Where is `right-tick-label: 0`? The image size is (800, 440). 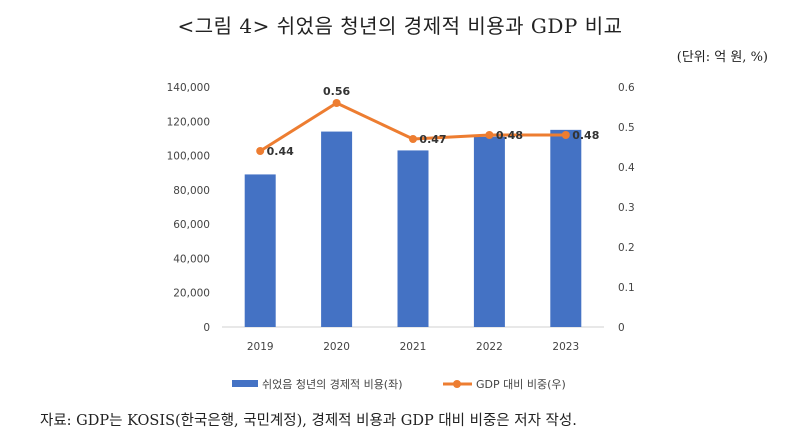 right-tick-label: 0 is located at coordinates (621, 328).